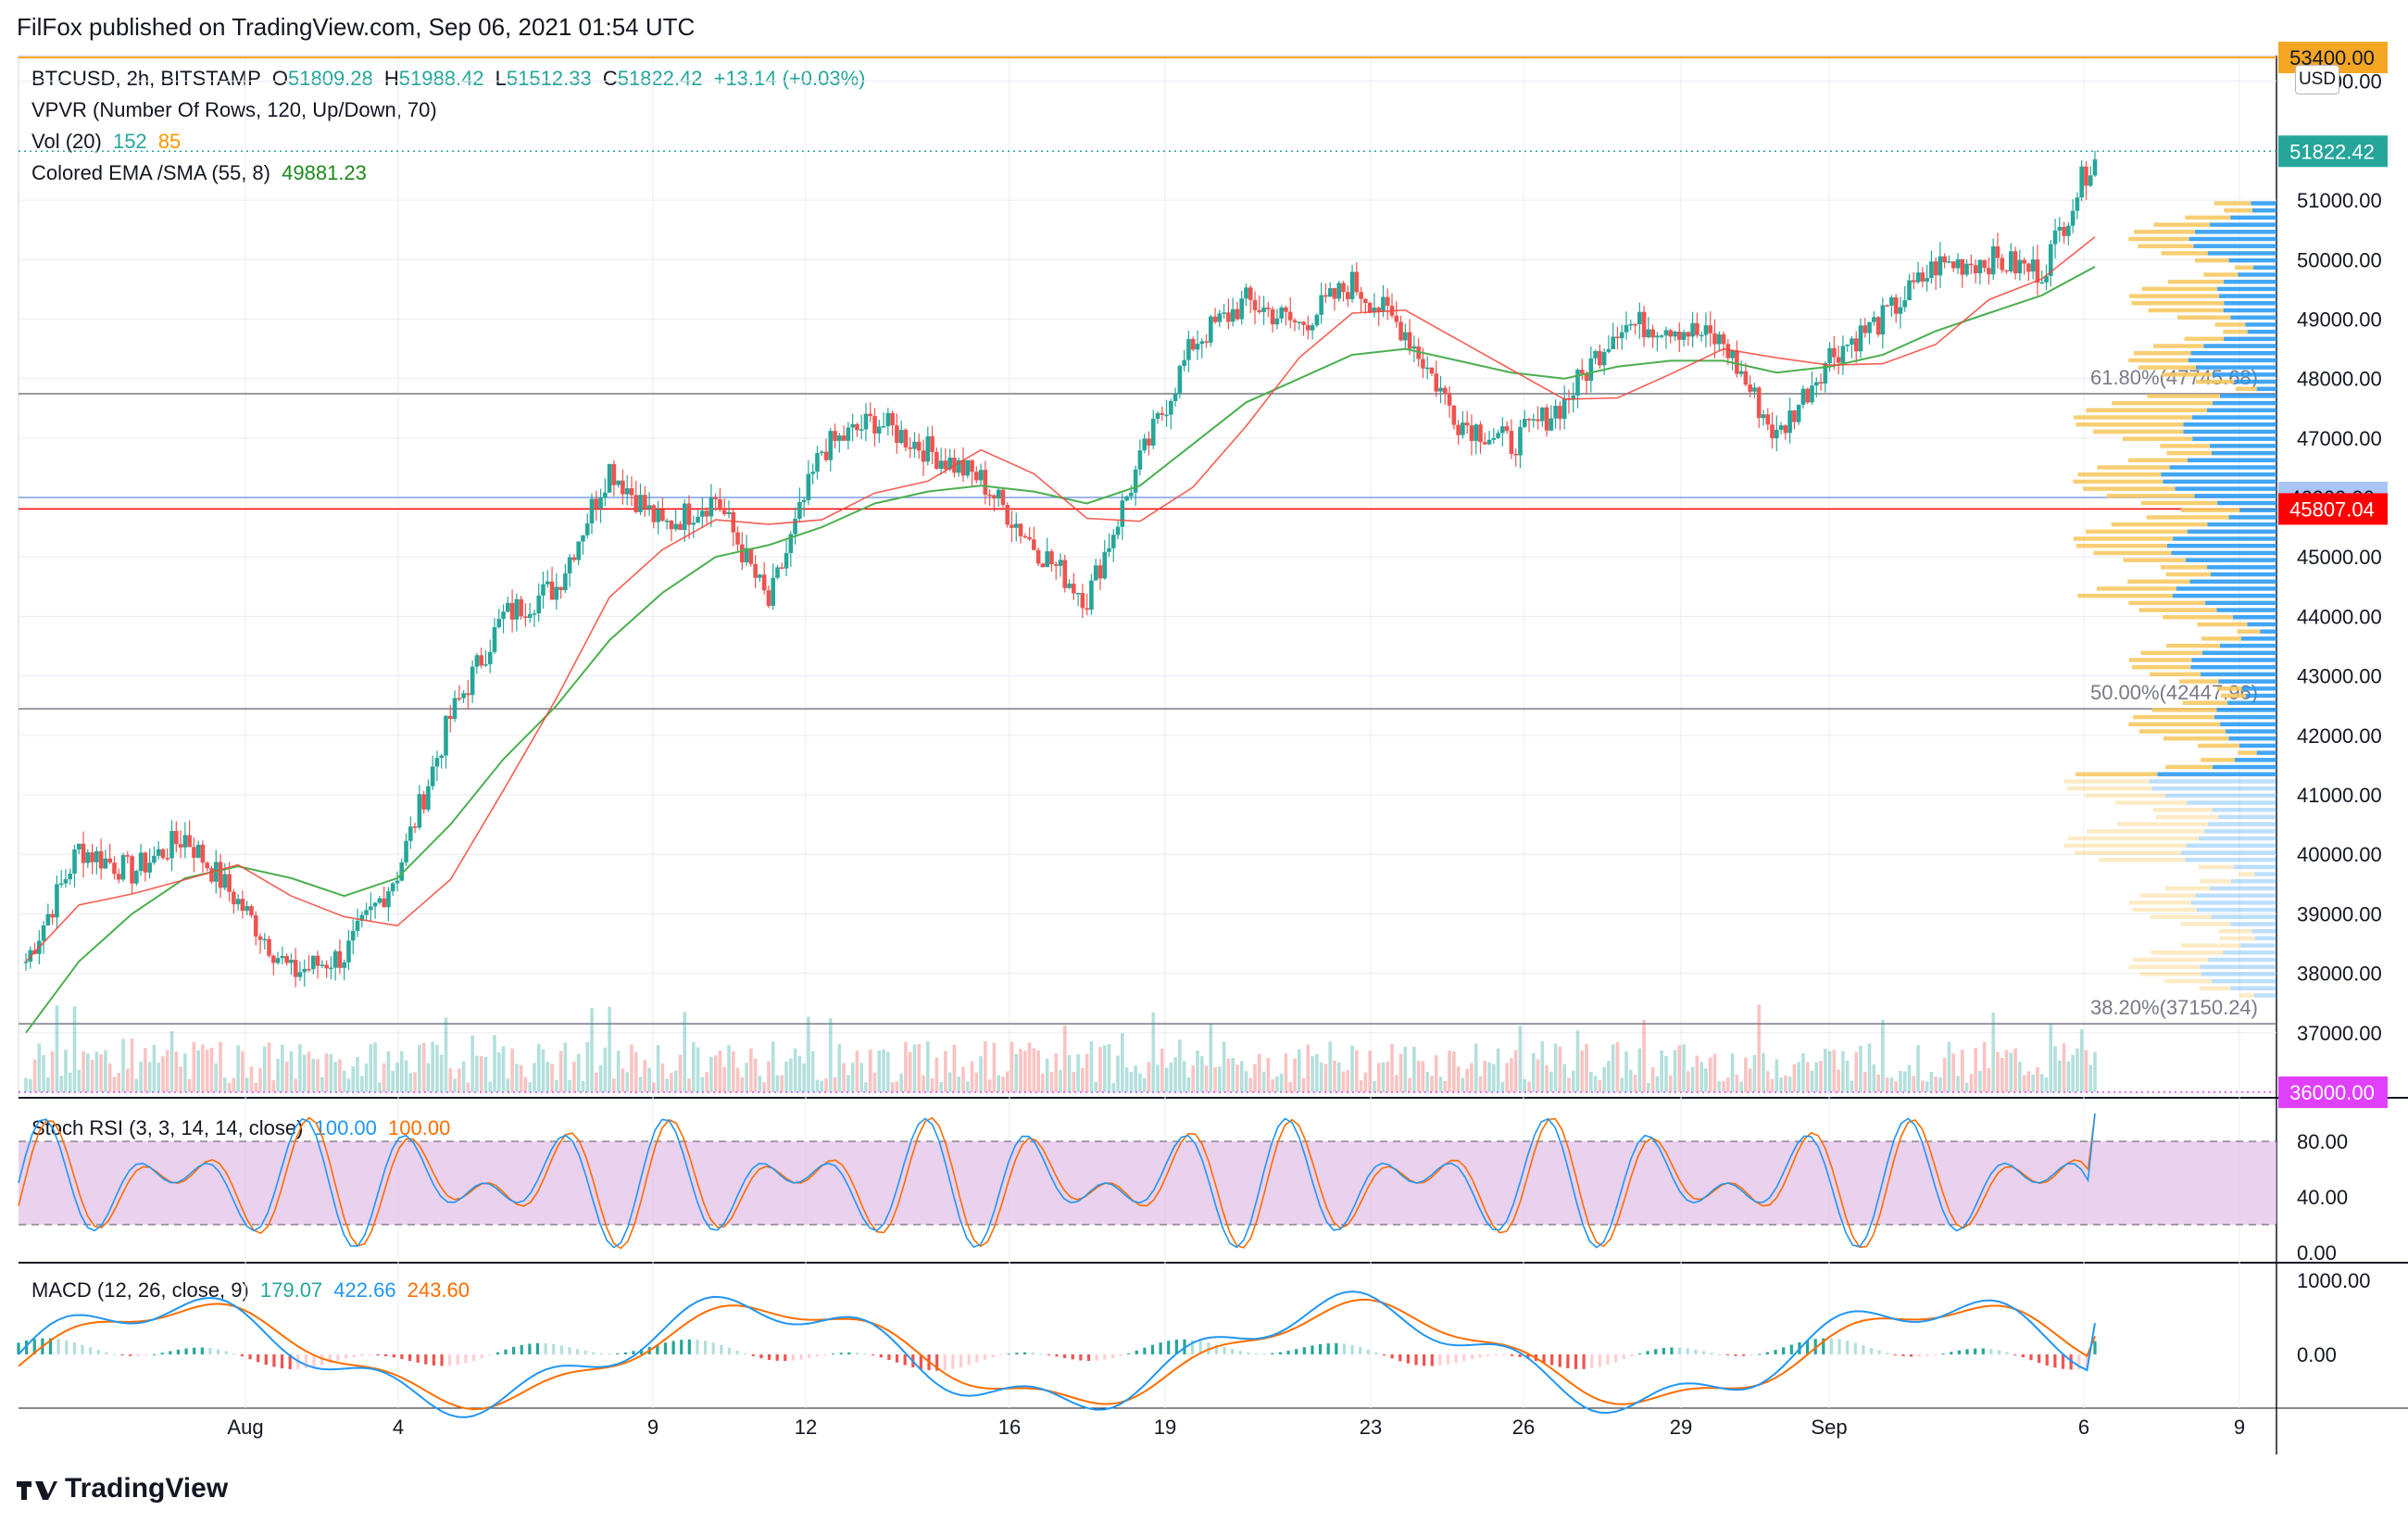 This screenshot has width=2408, height=1523. Describe the element at coordinates (2332, 151) in the screenshot. I see `price-badge-label: 51822.42` at that location.